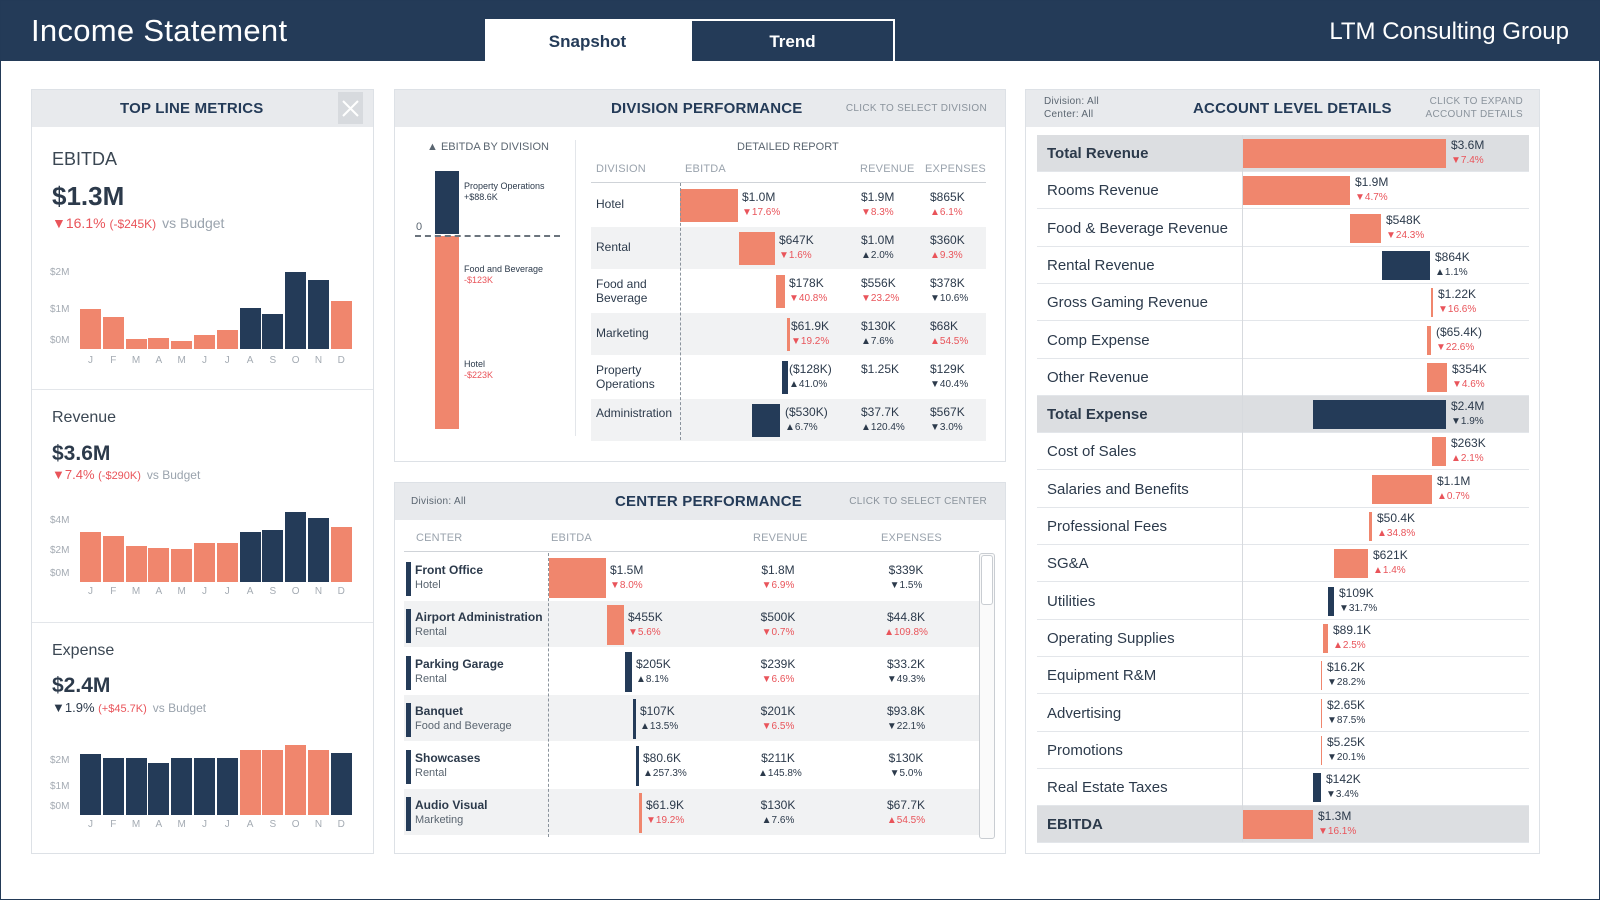 The height and width of the screenshot is (900, 1600). I want to click on account-filter: Division: All Center: All, so click(1072, 108).